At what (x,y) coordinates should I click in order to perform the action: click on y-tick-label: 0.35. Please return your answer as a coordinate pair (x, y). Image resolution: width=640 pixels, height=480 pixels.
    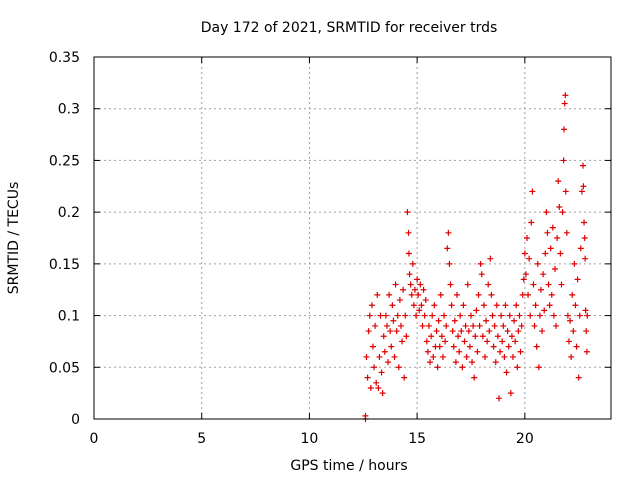
    Looking at the image, I should click on (64, 58).